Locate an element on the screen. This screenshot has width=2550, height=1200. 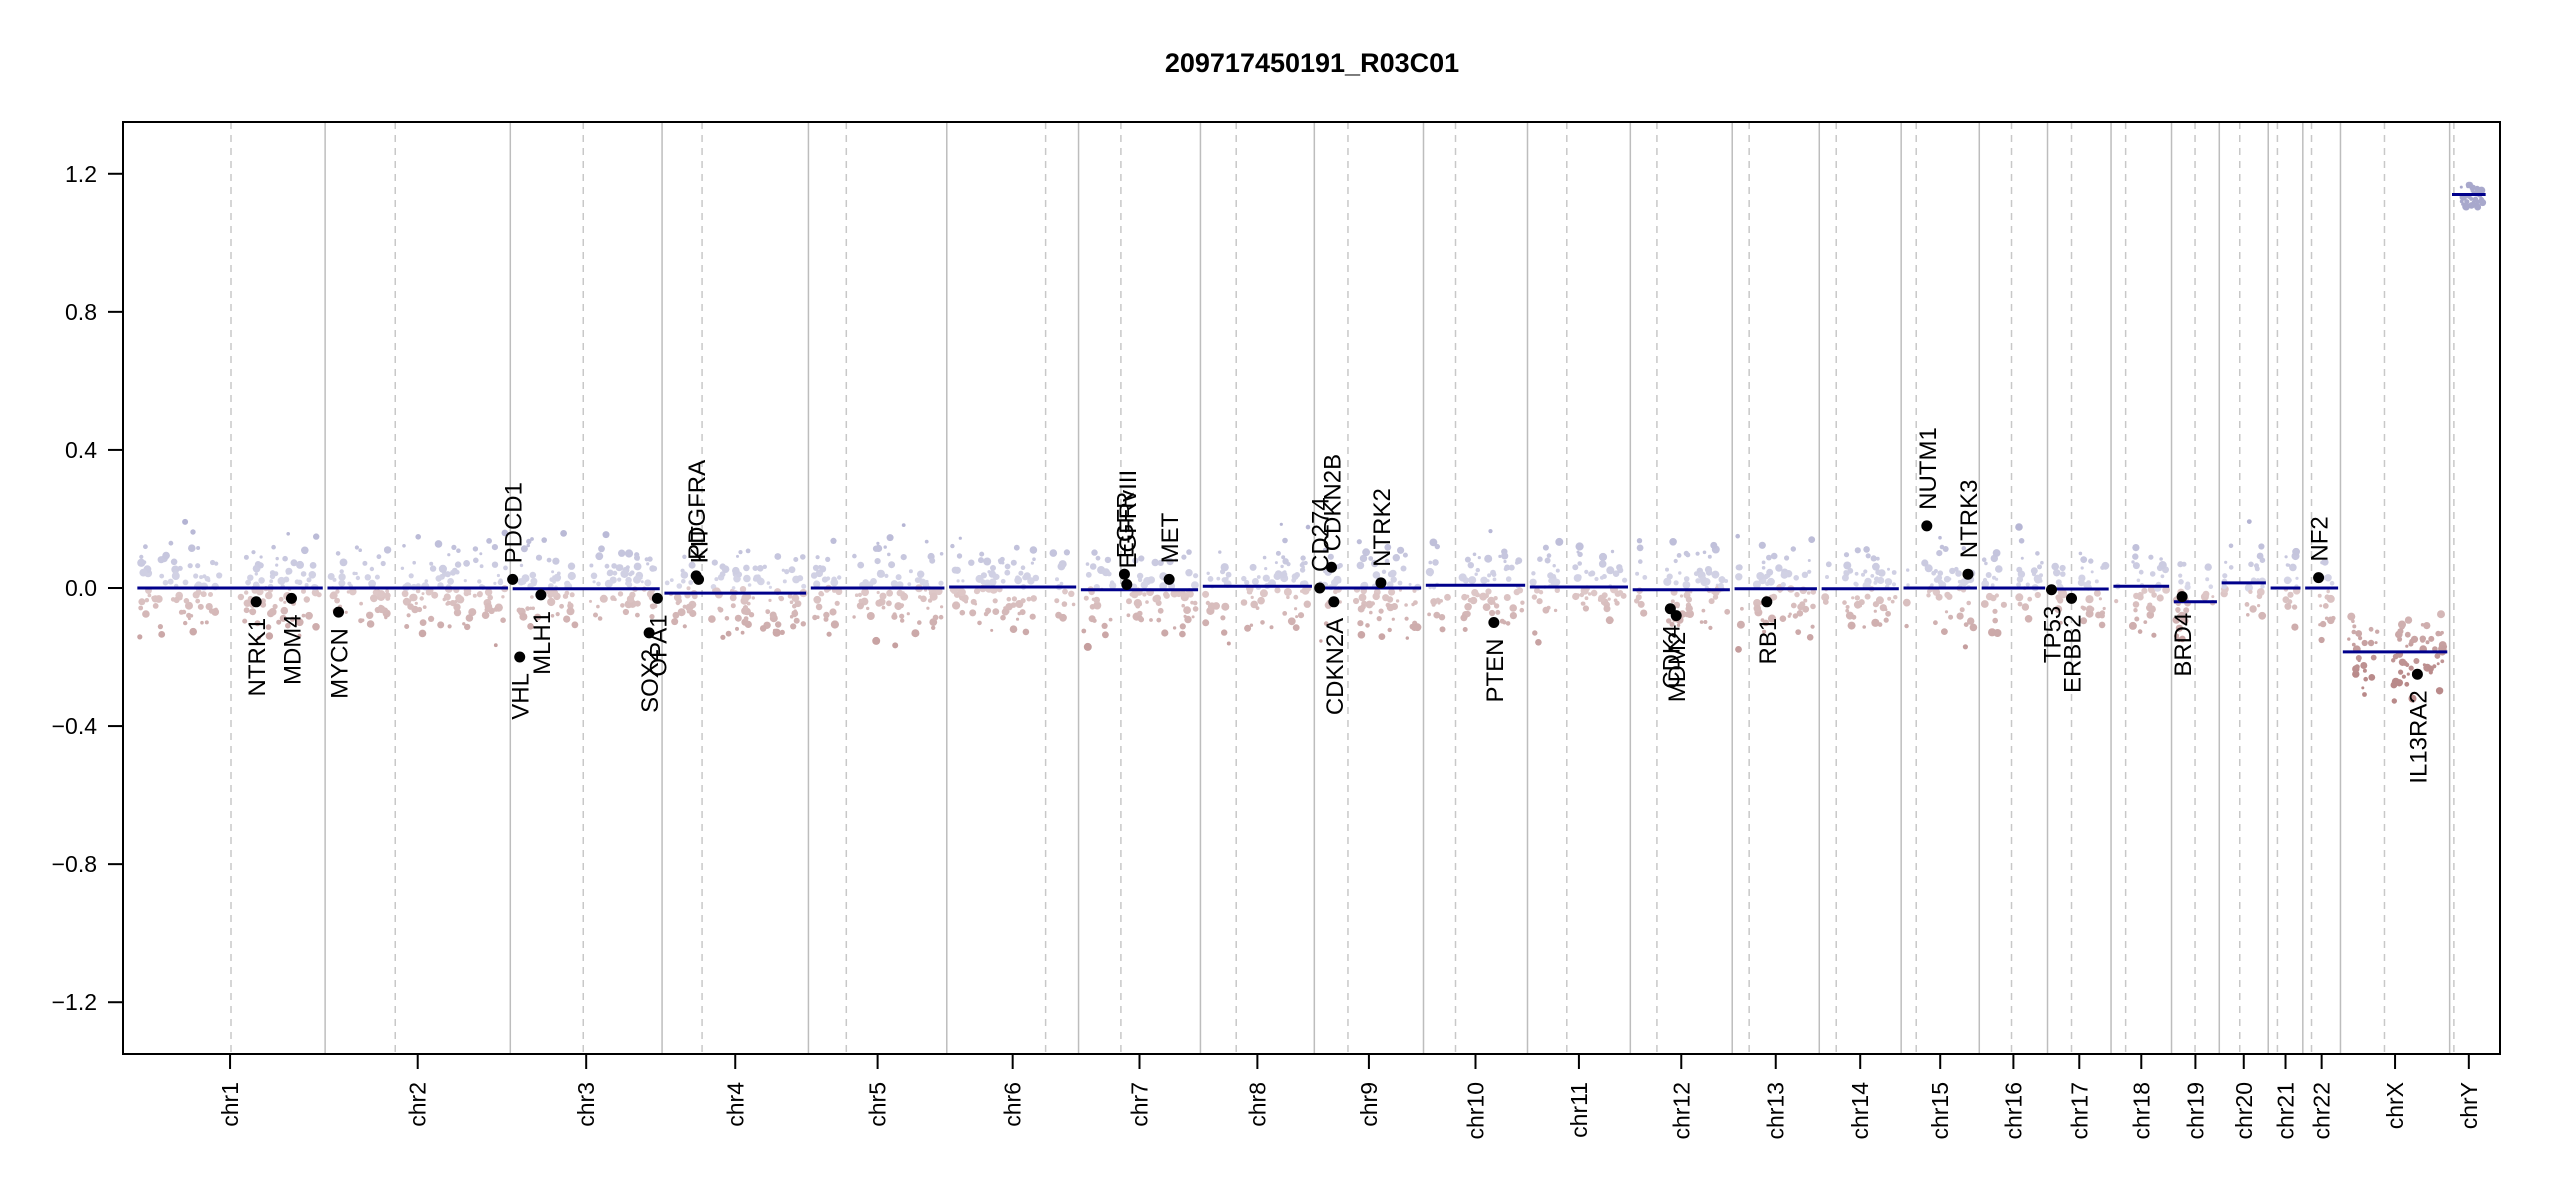
x-tick-label-chr7: chr7 is located at coordinates (1139, 1104).